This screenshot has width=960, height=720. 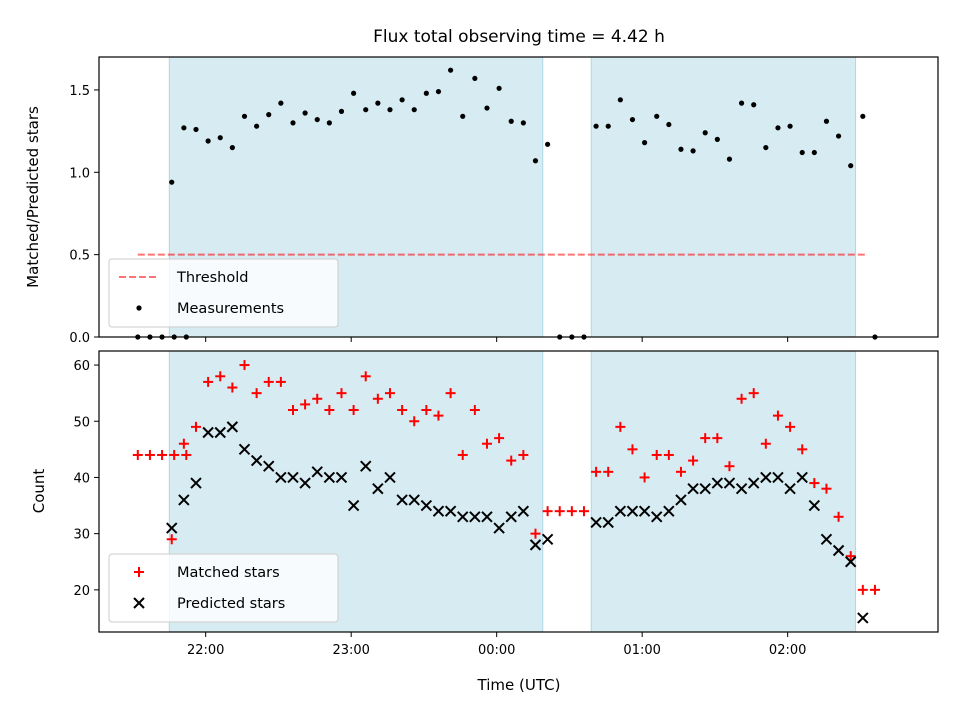 What do you see at coordinates (641, 650) in the screenshot?
I see `x-tick-label: 01:00` at bounding box center [641, 650].